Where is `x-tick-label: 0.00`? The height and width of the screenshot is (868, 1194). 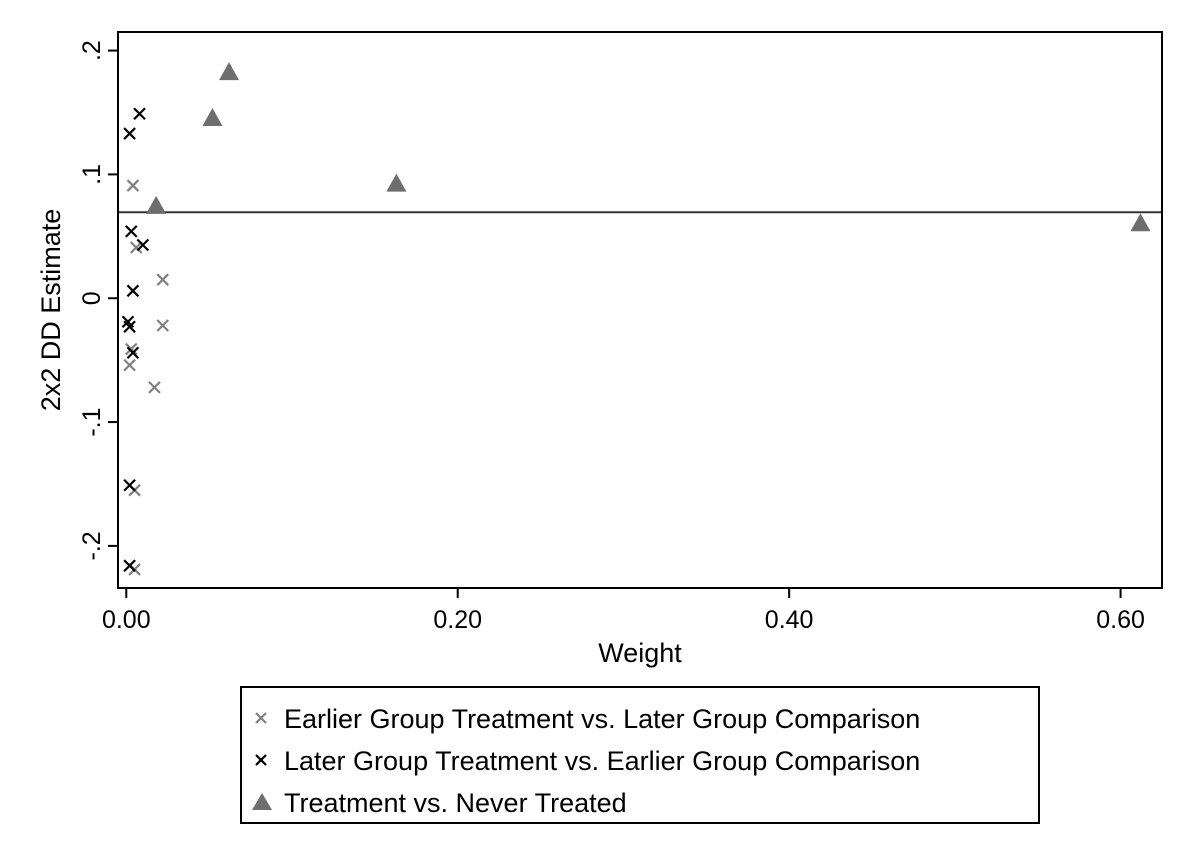 x-tick-label: 0.00 is located at coordinates (126, 620).